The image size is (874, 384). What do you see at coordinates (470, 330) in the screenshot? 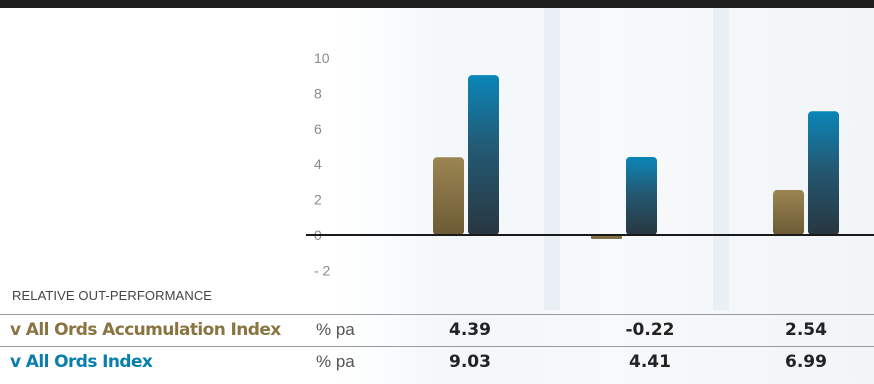
I see `data-value: 4.39` at bounding box center [470, 330].